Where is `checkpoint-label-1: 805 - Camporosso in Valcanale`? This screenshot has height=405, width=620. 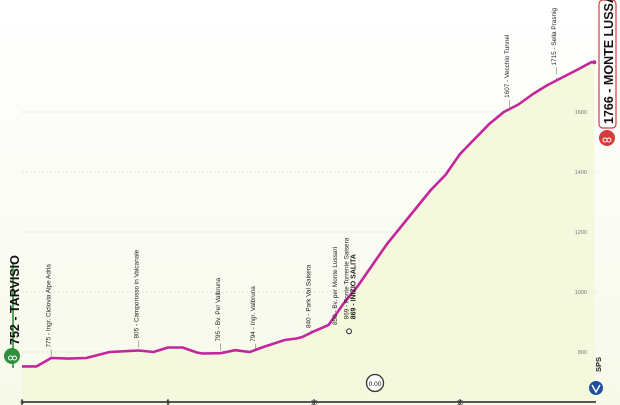
checkpoint-label-1: 805 - Camporosso in Valcanale is located at coordinates (136, 293).